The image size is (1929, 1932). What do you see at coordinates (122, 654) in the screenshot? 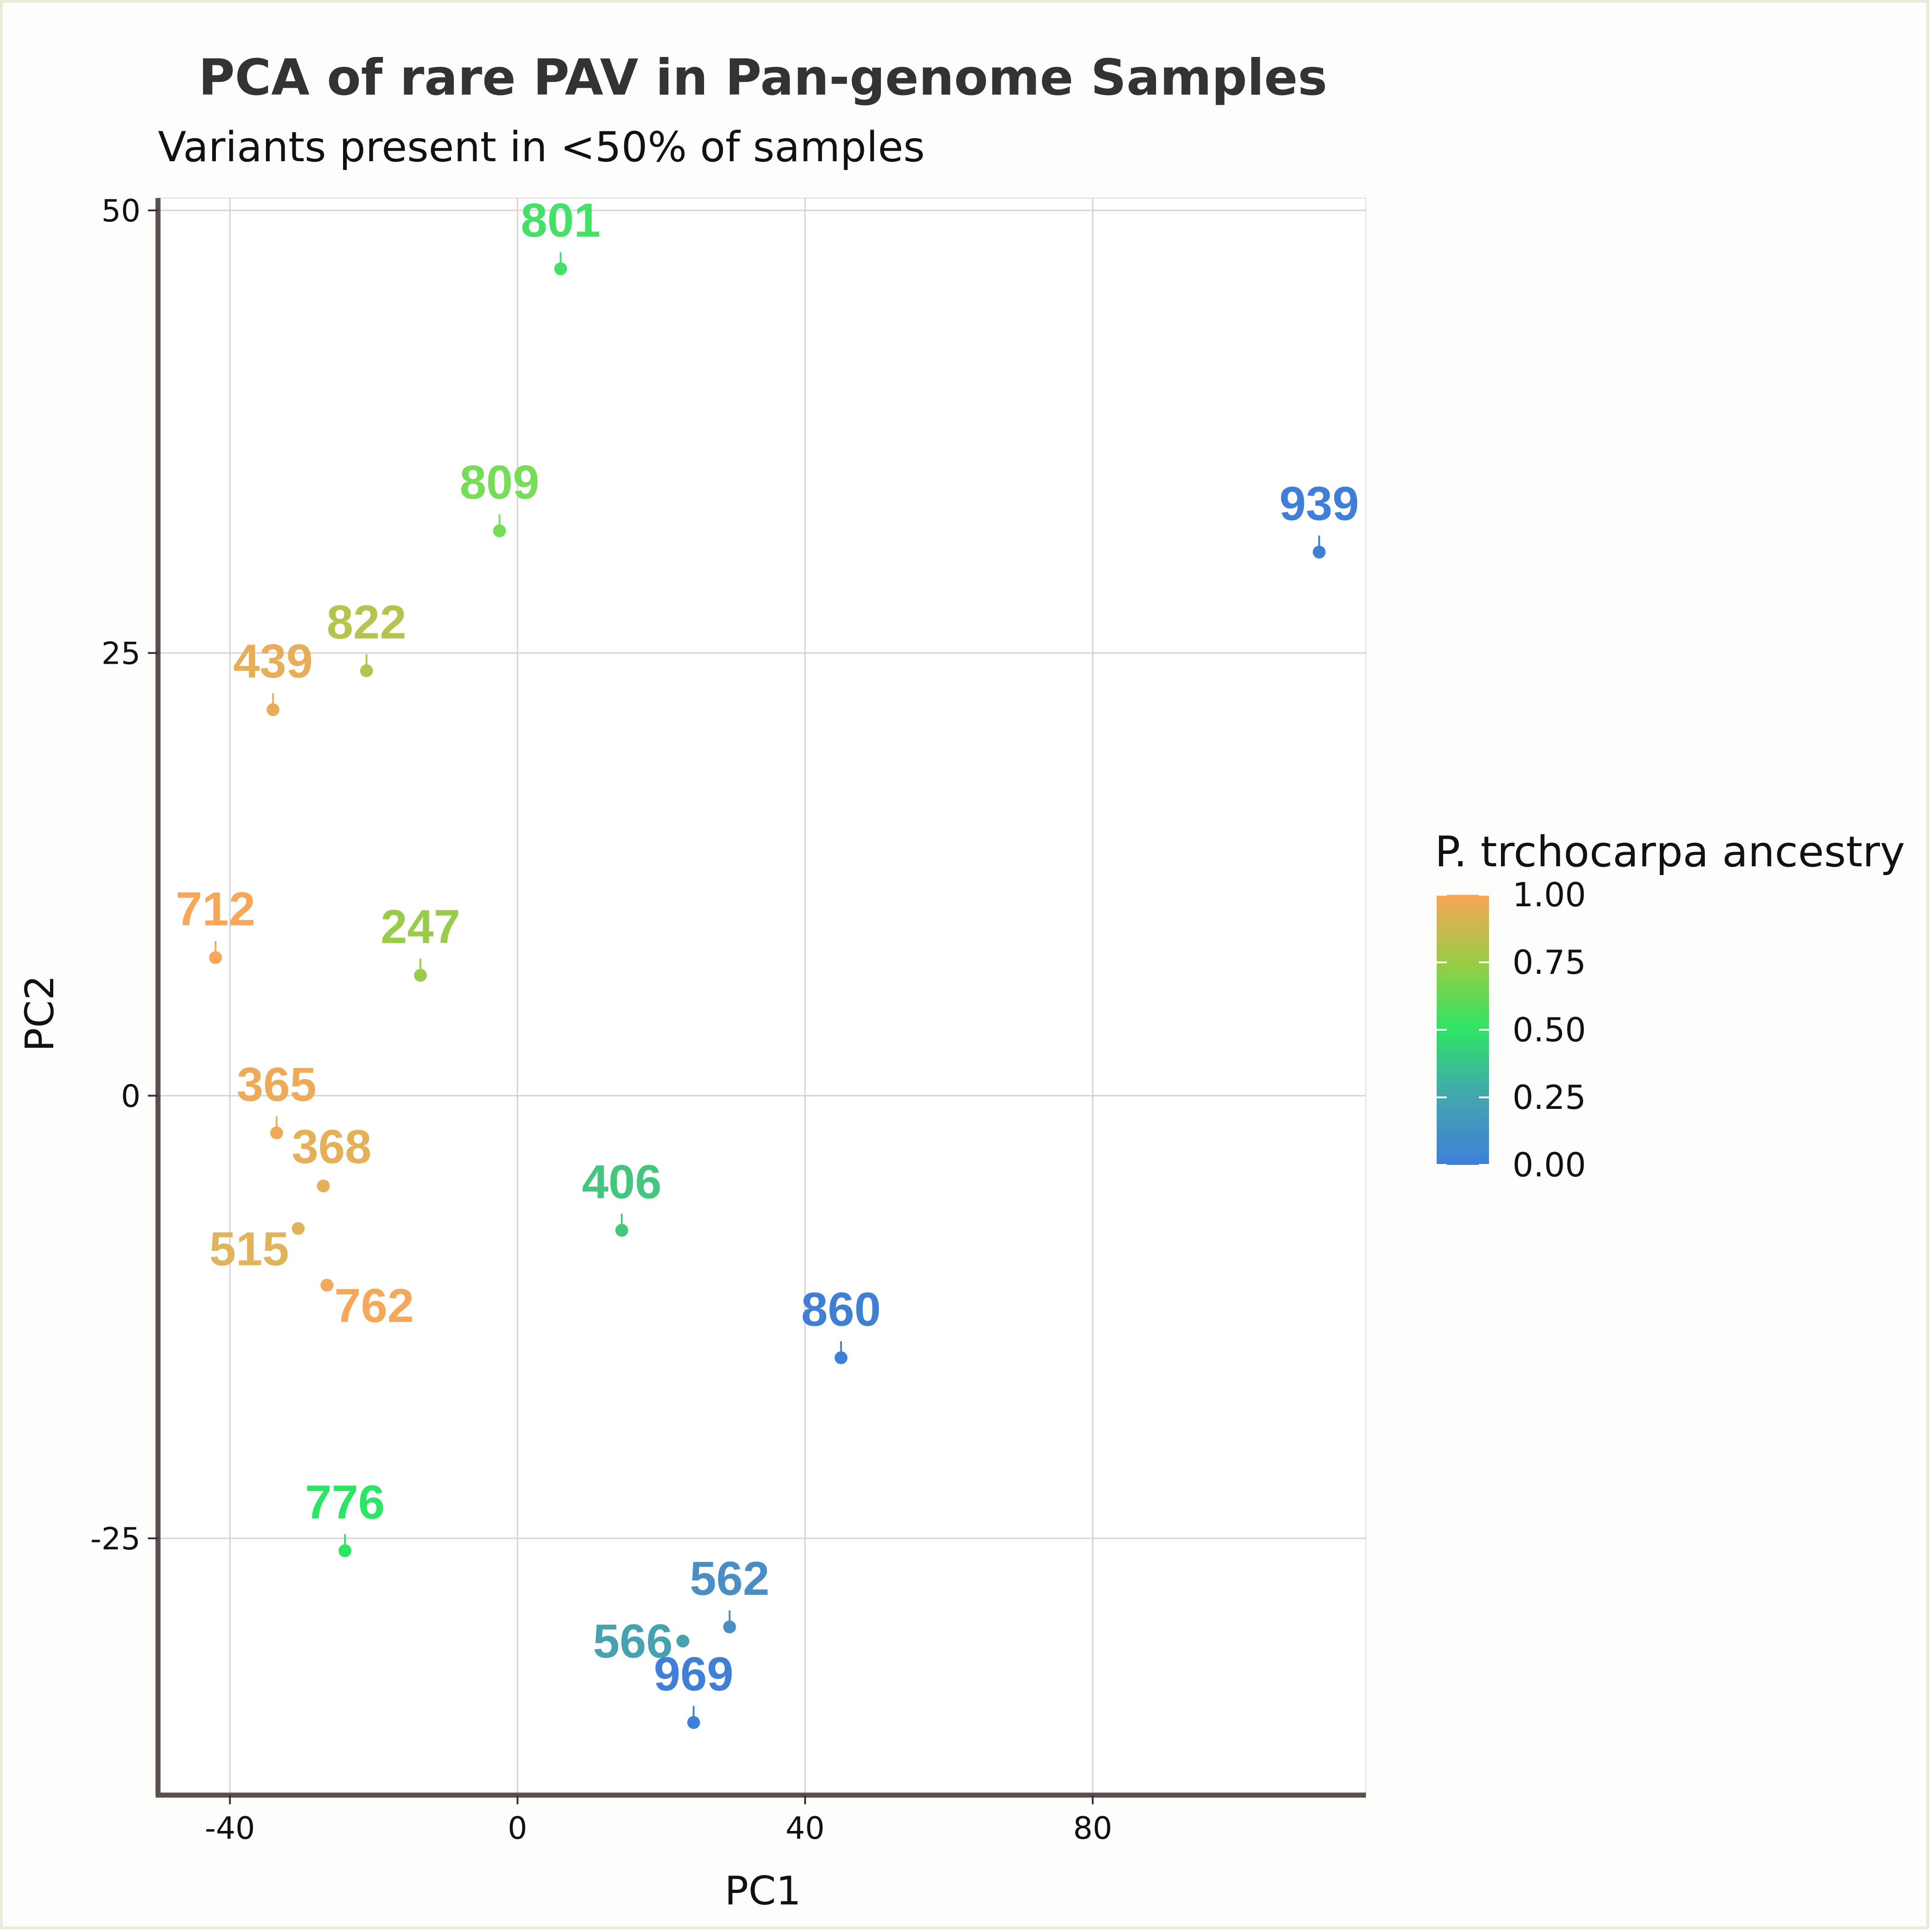
I see `y-tick-label: 25` at bounding box center [122, 654].